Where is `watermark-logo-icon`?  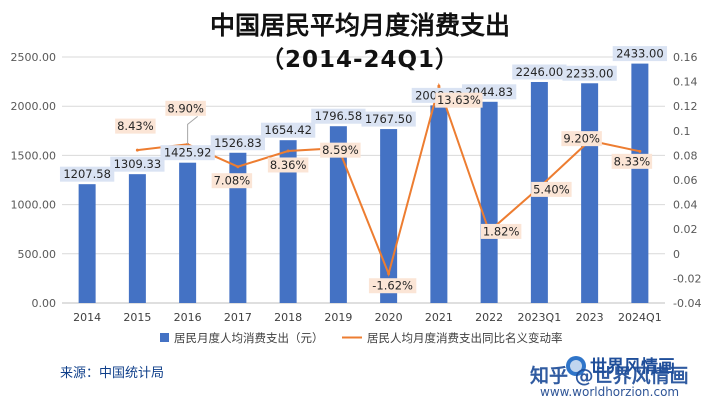
watermark-logo-icon is located at coordinates (576, 366).